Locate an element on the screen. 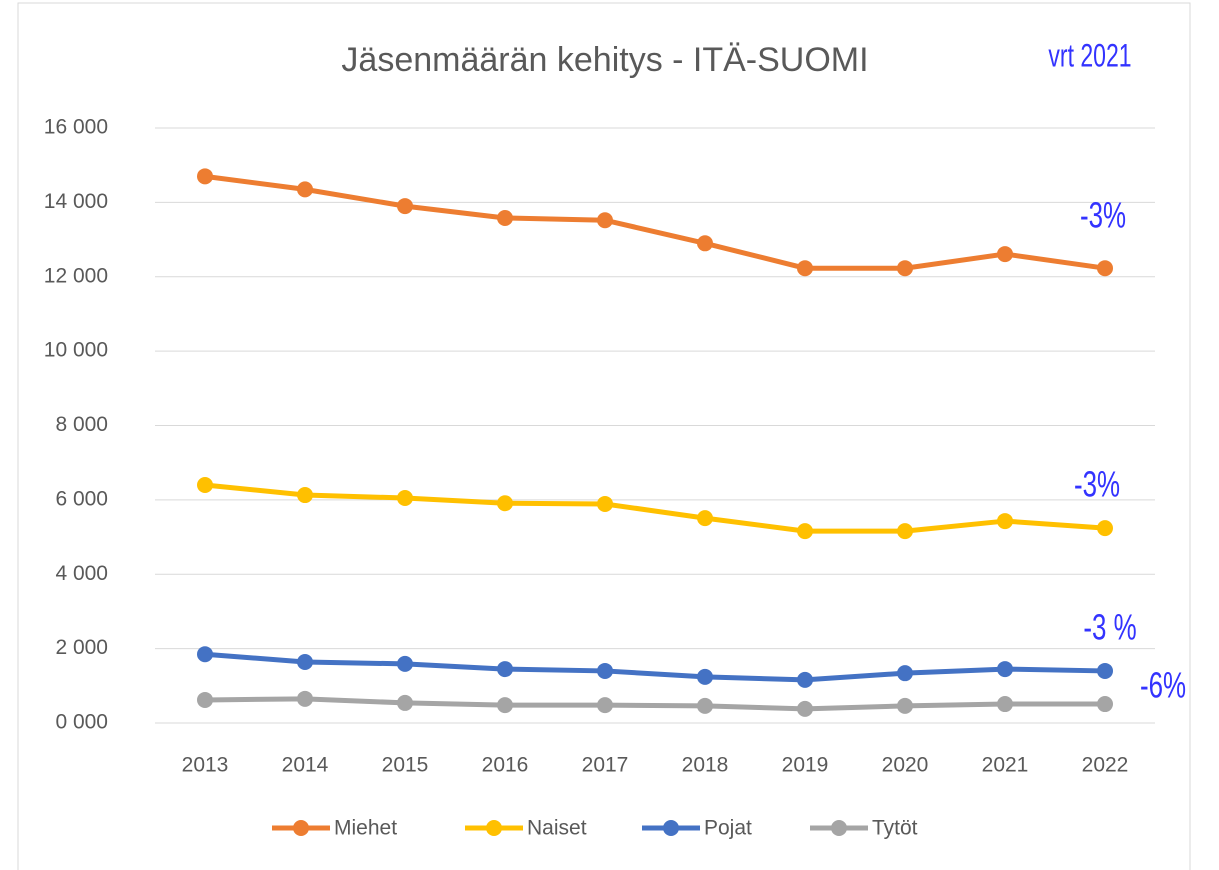 Image resolution: width=1219 pixels, height=870 pixels. y-tick-label: 8 000 is located at coordinates (81, 424).